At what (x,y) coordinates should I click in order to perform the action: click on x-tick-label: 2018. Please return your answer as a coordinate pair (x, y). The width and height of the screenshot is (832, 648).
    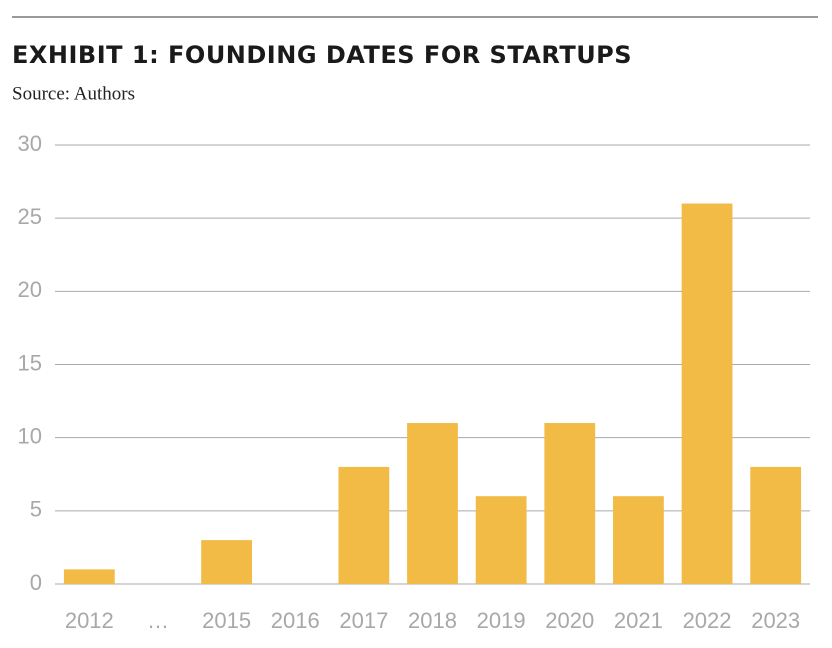
    Looking at the image, I should click on (432, 620).